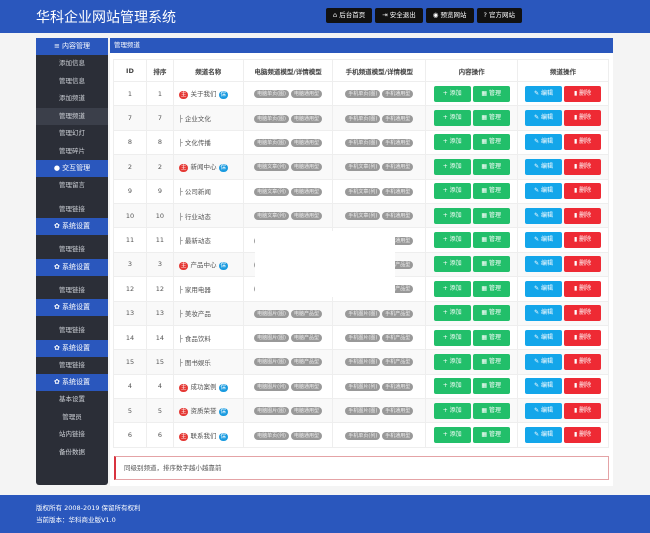  I want to click on sidebar-item: 管理员, so click(72, 416).